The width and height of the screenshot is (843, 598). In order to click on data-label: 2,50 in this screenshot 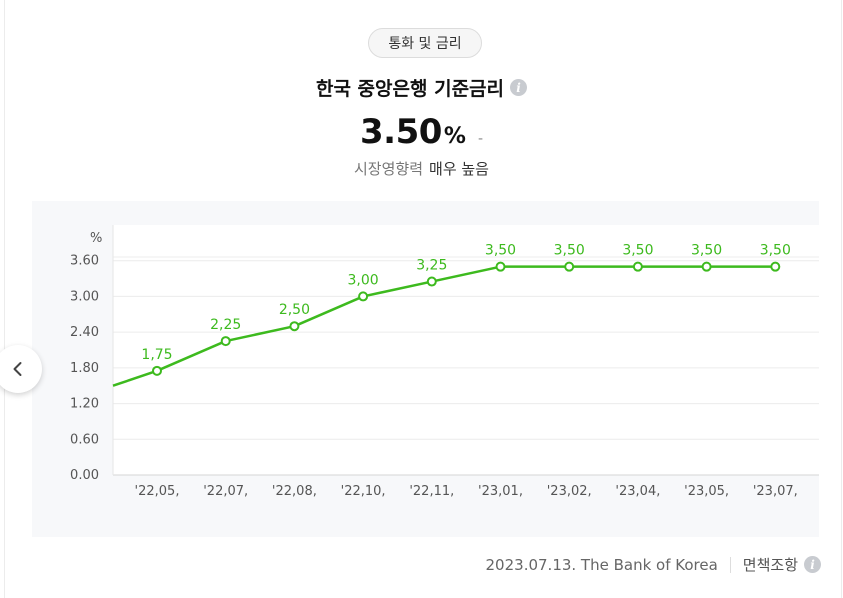, I will do `click(294, 310)`.